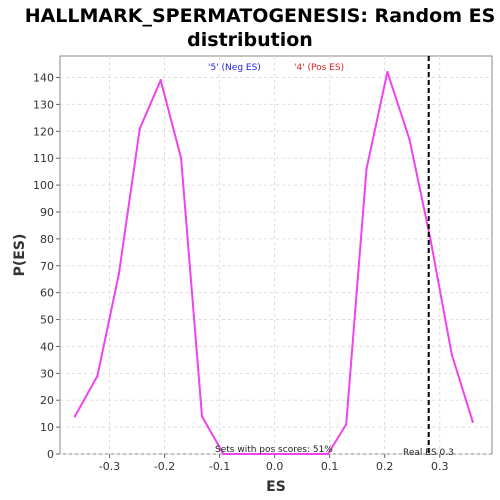 The image size is (500, 500). What do you see at coordinates (260, 16) in the screenshot?
I see `chart-title-line-1: HALLMARK_SPERMATOGENESIS: Random ES` at bounding box center [260, 16].